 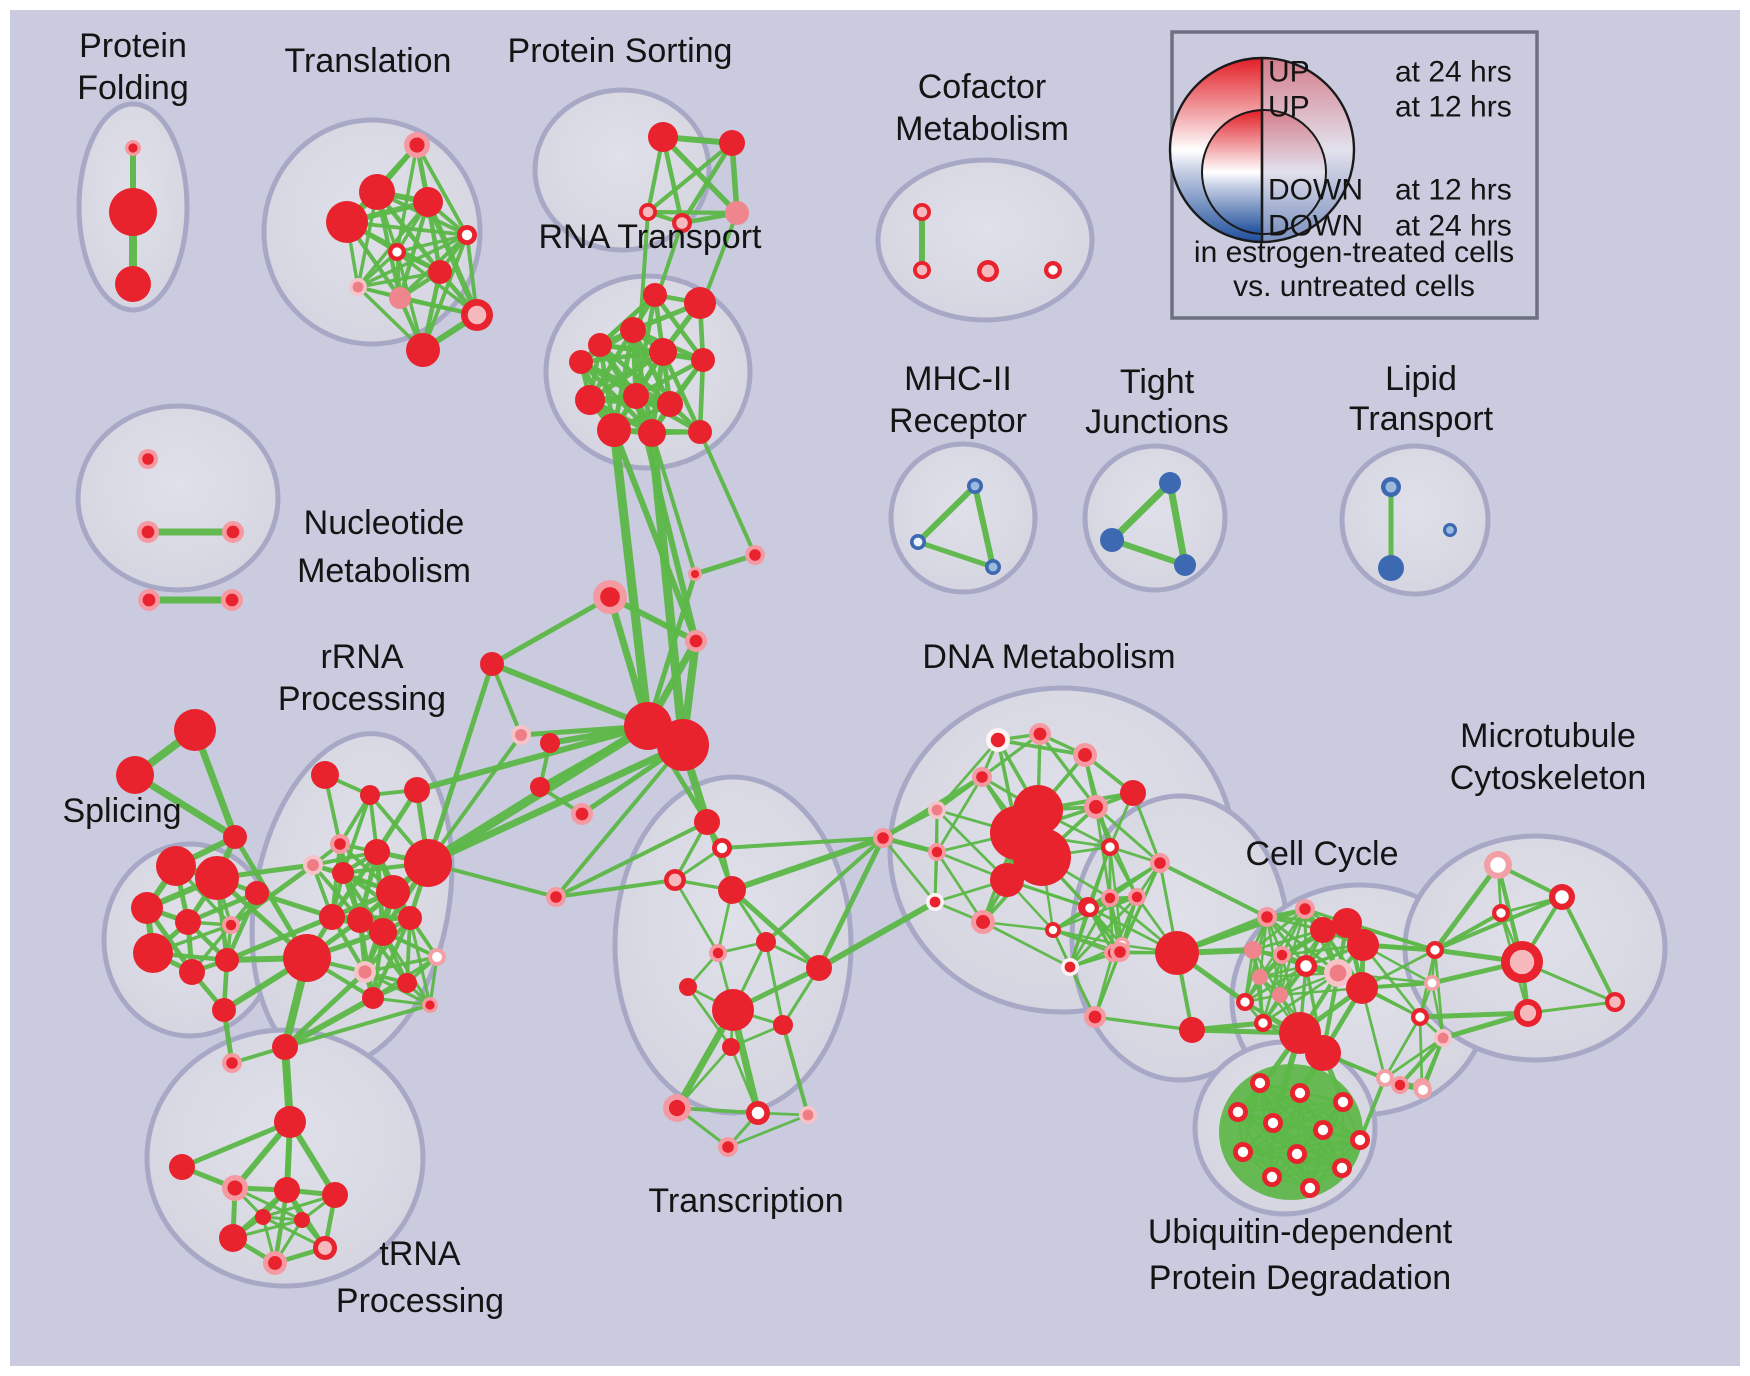 I want to click on tight-junctions-ellipse, so click(x=1155, y=518).